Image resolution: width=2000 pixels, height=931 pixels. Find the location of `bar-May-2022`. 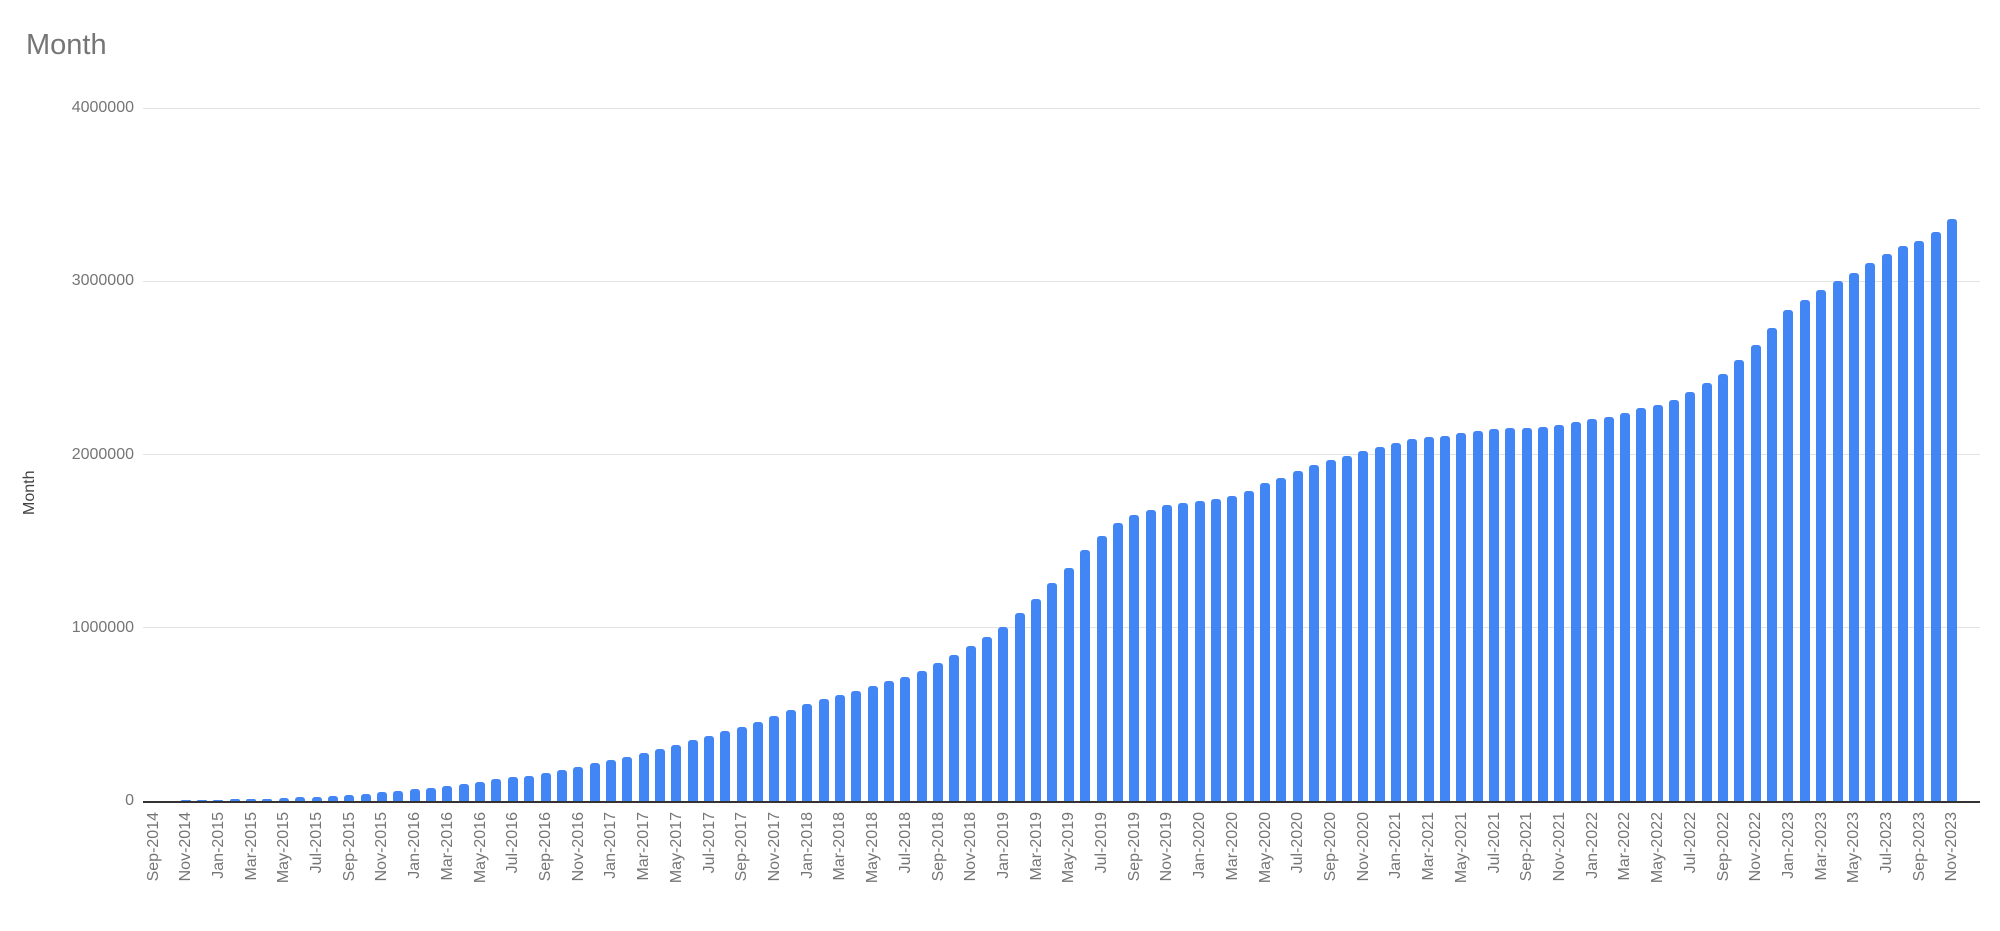

bar-May-2022 is located at coordinates (1657, 602).